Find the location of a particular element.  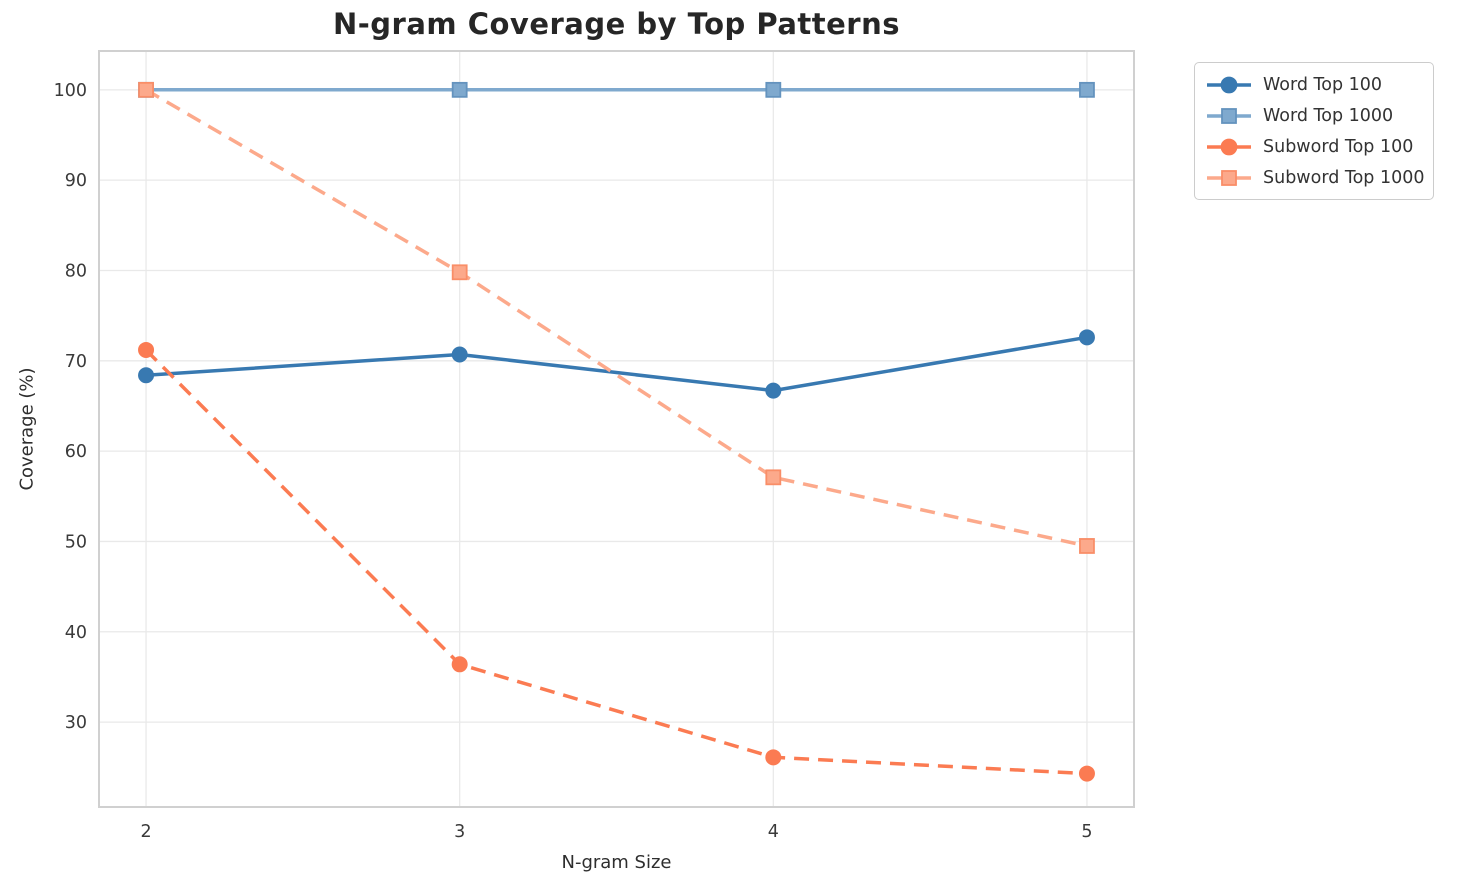

y-axis-label: Coverage (%) is located at coordinates (27, 429).